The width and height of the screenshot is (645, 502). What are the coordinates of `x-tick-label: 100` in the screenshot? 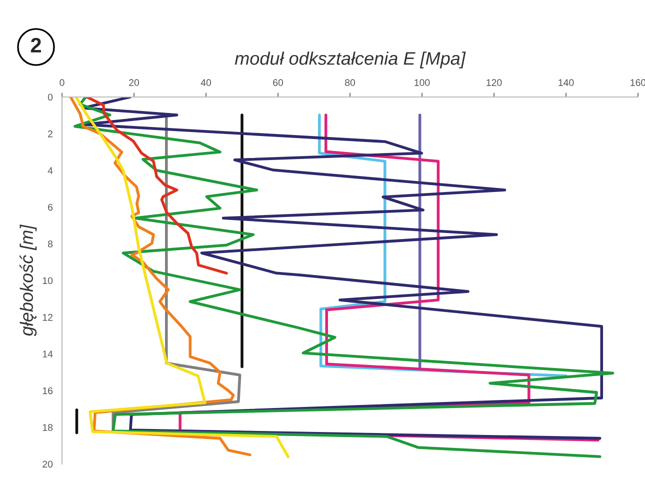 It's located at (422, 82).